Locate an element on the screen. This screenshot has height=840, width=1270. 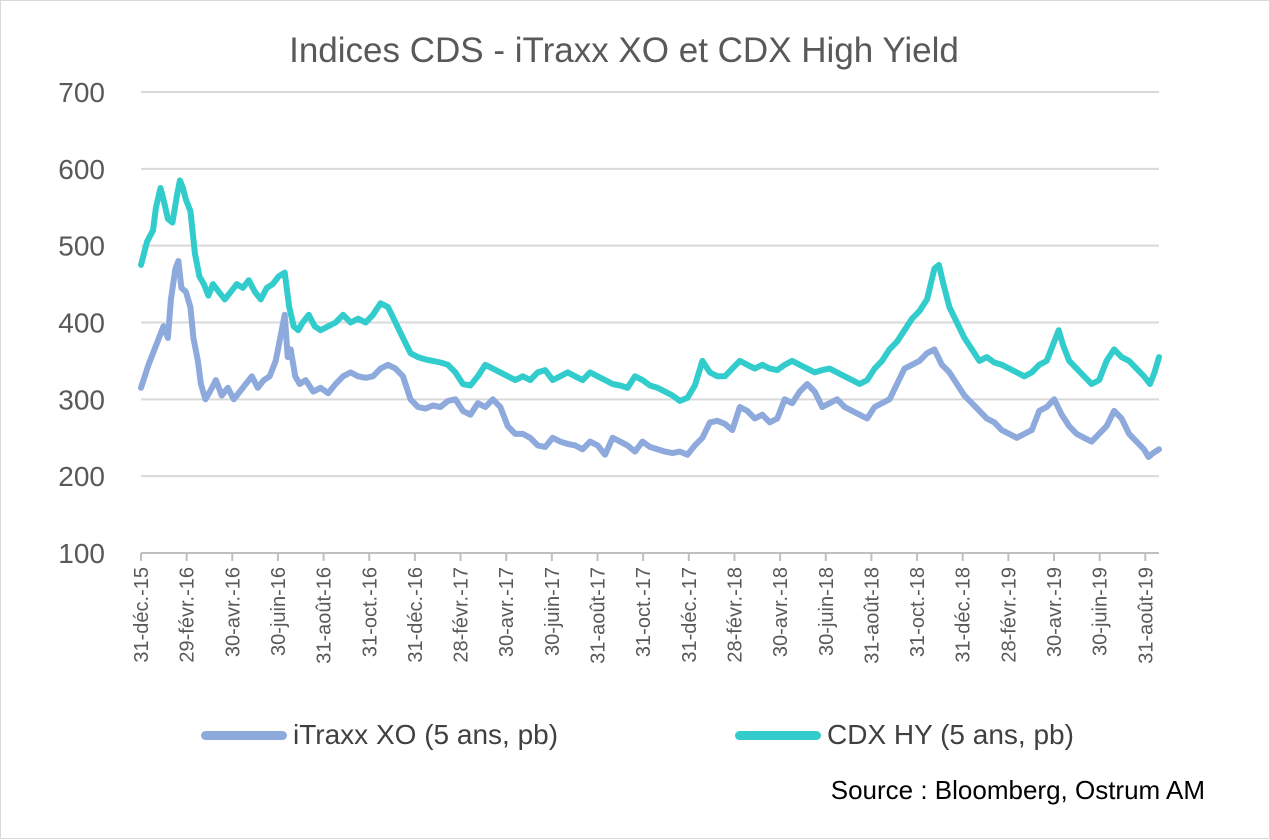
x-tick-label: 30-avr.-17 is located at coordinates (507, 612).